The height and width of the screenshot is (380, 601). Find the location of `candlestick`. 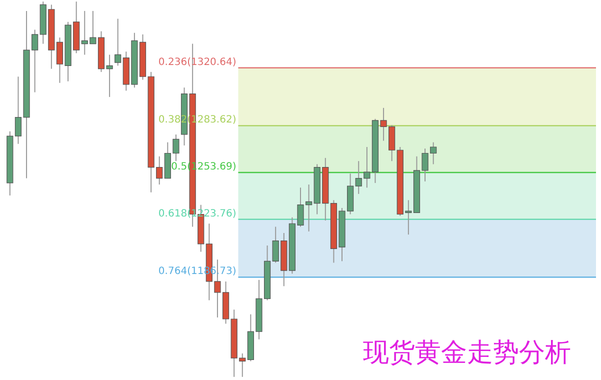

candlestick is located at coordinates (118, 42).